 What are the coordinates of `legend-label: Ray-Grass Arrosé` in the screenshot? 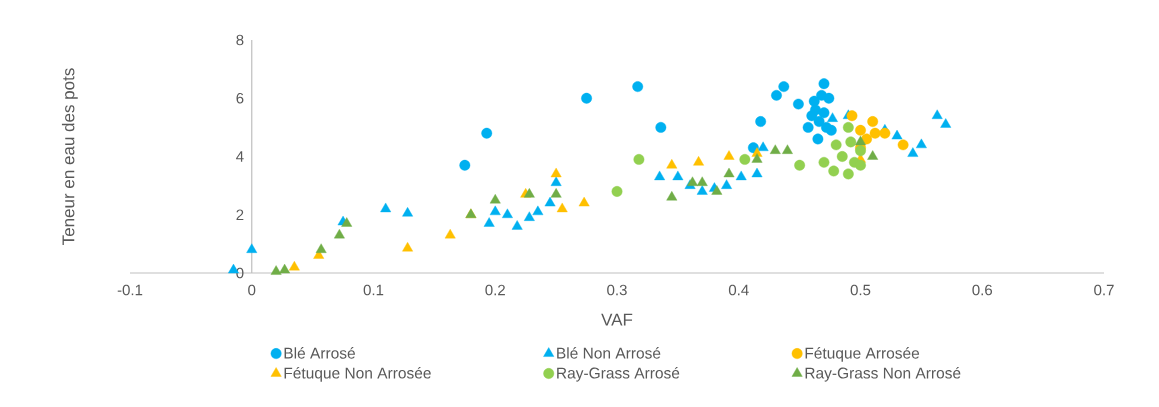 It's located at (618, 374).